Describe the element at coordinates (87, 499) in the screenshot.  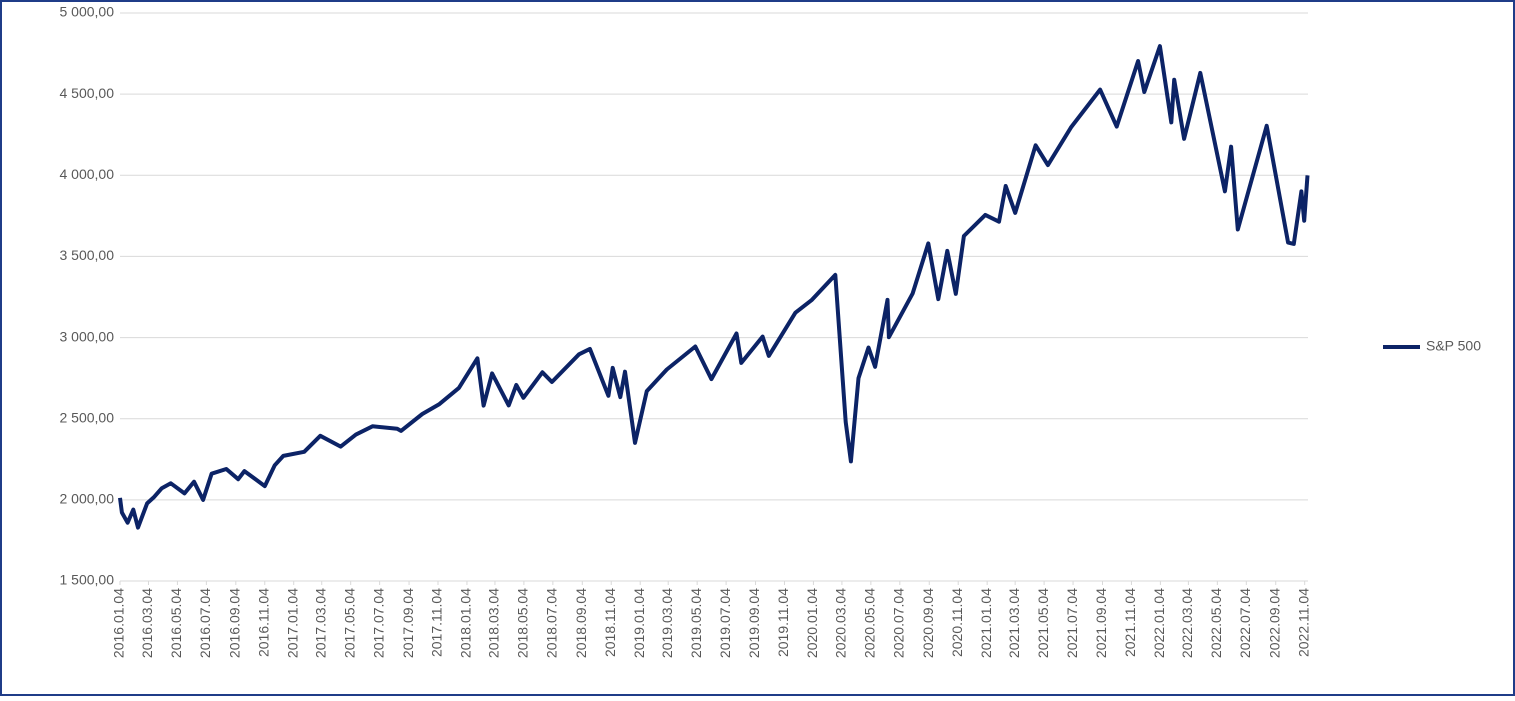
I see `y-tick-label: 2 000,00` at that location.